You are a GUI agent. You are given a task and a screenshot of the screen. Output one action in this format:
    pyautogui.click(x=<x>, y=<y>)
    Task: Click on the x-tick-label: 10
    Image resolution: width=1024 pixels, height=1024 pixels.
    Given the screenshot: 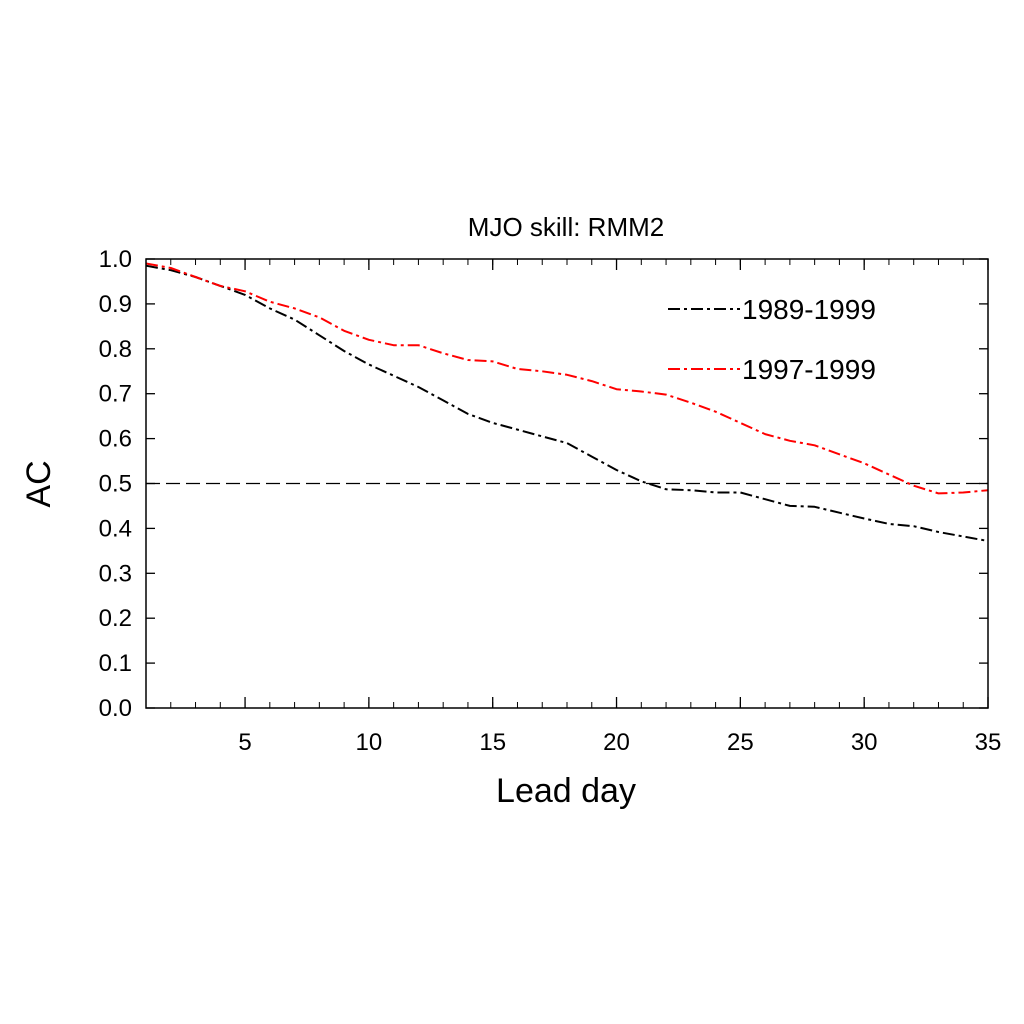 What is the action you would take?
    pyautogui.click(x=369, y=742)
    